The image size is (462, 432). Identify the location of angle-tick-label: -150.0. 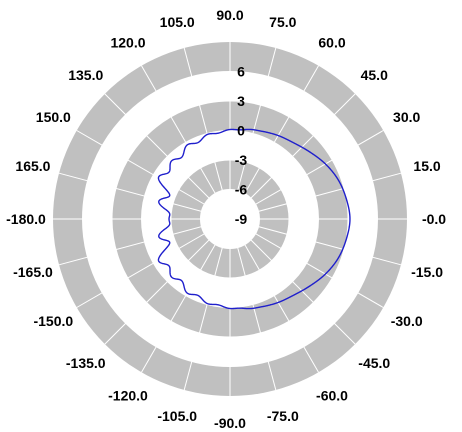
(53, 321).